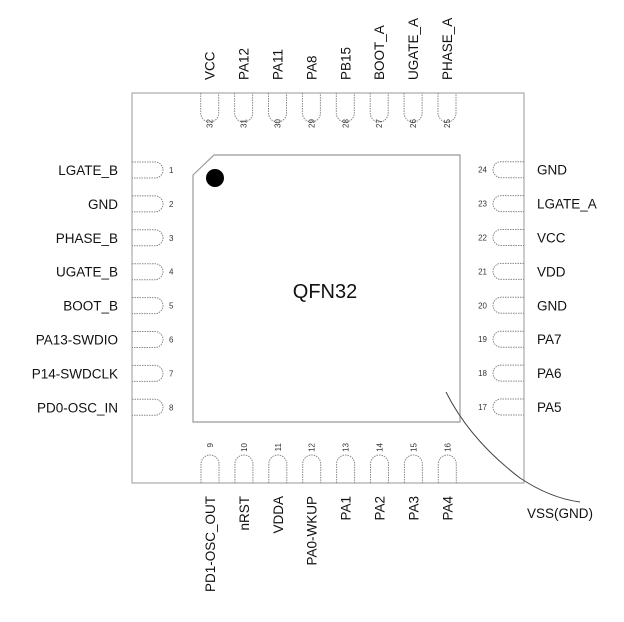 The width and height of the screenshot is (624, 622). What do you see at coordinates (311, 67) in the screenshot?
I see `pin-label: PA8` at bounding box center [311, 67].